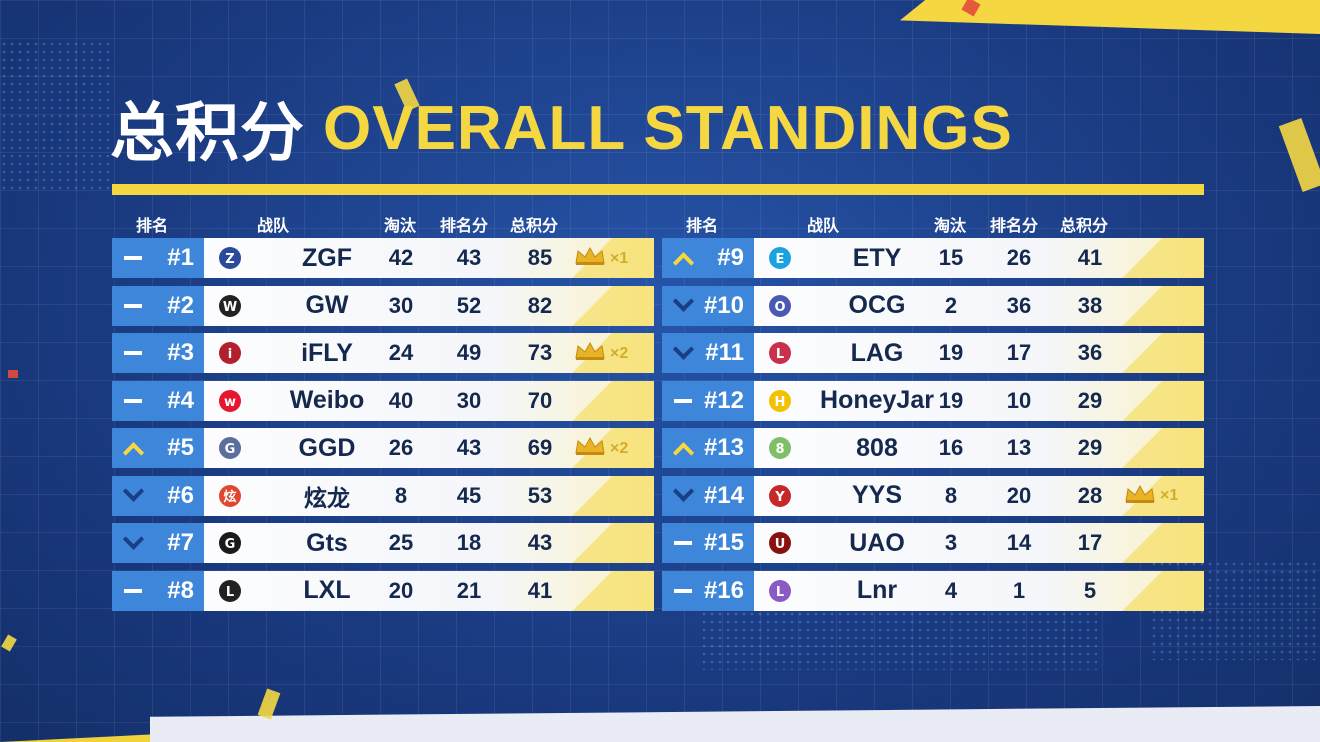 The image size is (1320, 742). I want to click on rank-label: #16, so click(723, 590).